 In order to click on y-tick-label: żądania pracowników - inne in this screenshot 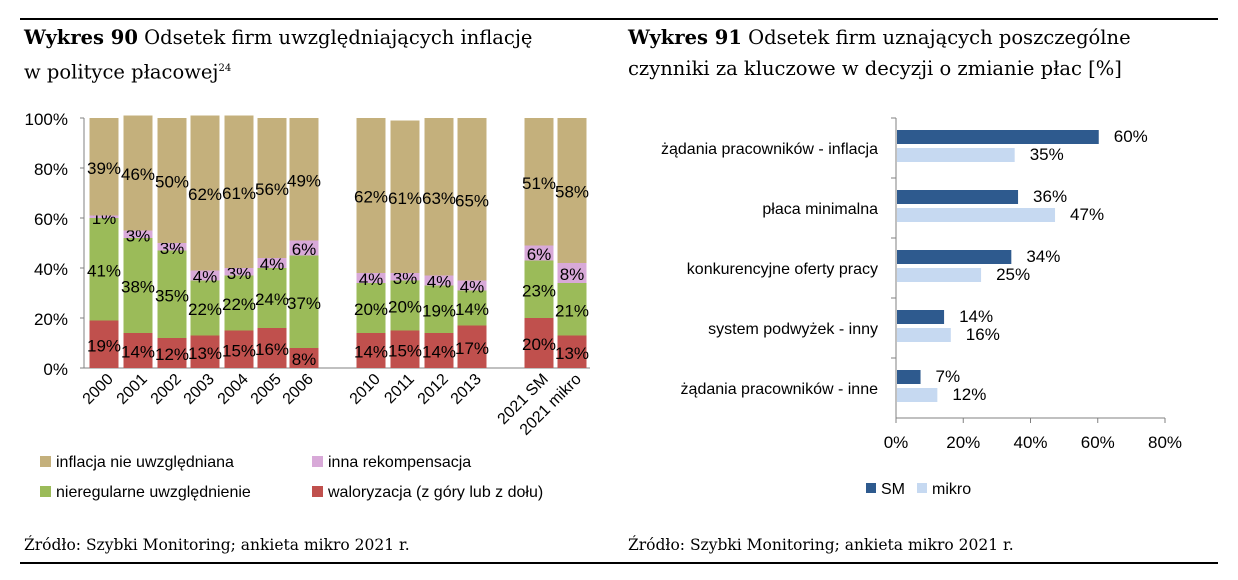, I will do `click(780, 389)`.